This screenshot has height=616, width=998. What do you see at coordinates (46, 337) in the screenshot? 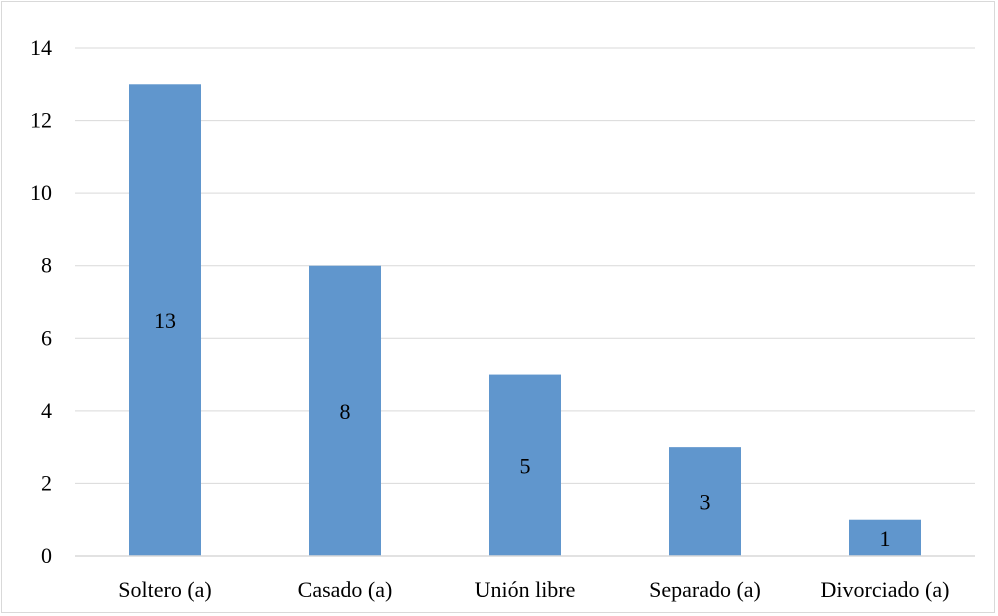
I see `y-tick-label: 6` at bounding box center [46, 337].